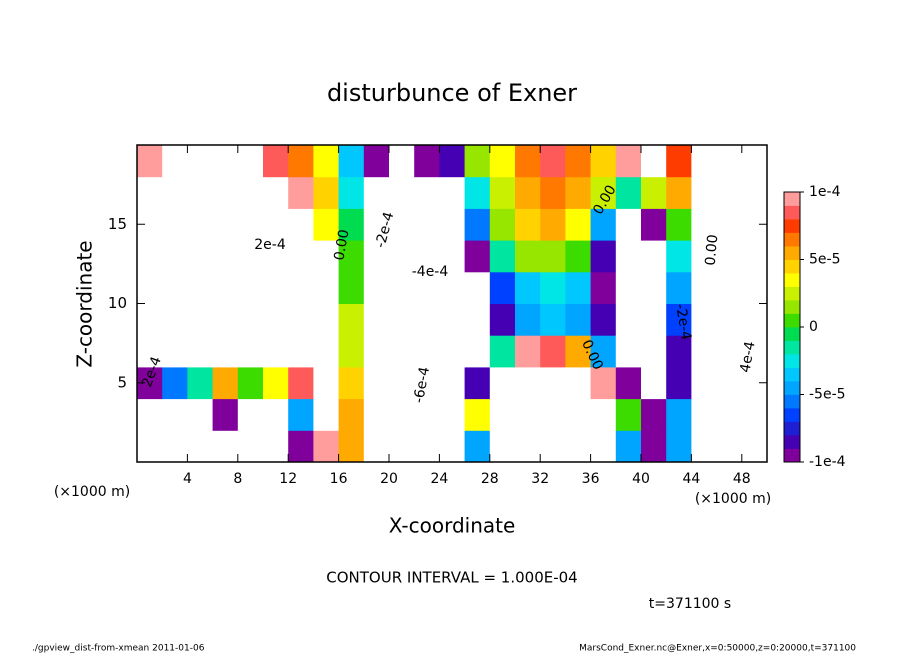  Describe the element at coordinates (747, 357) in the screenshot. I see `contour-label: 4e-4` at that location.